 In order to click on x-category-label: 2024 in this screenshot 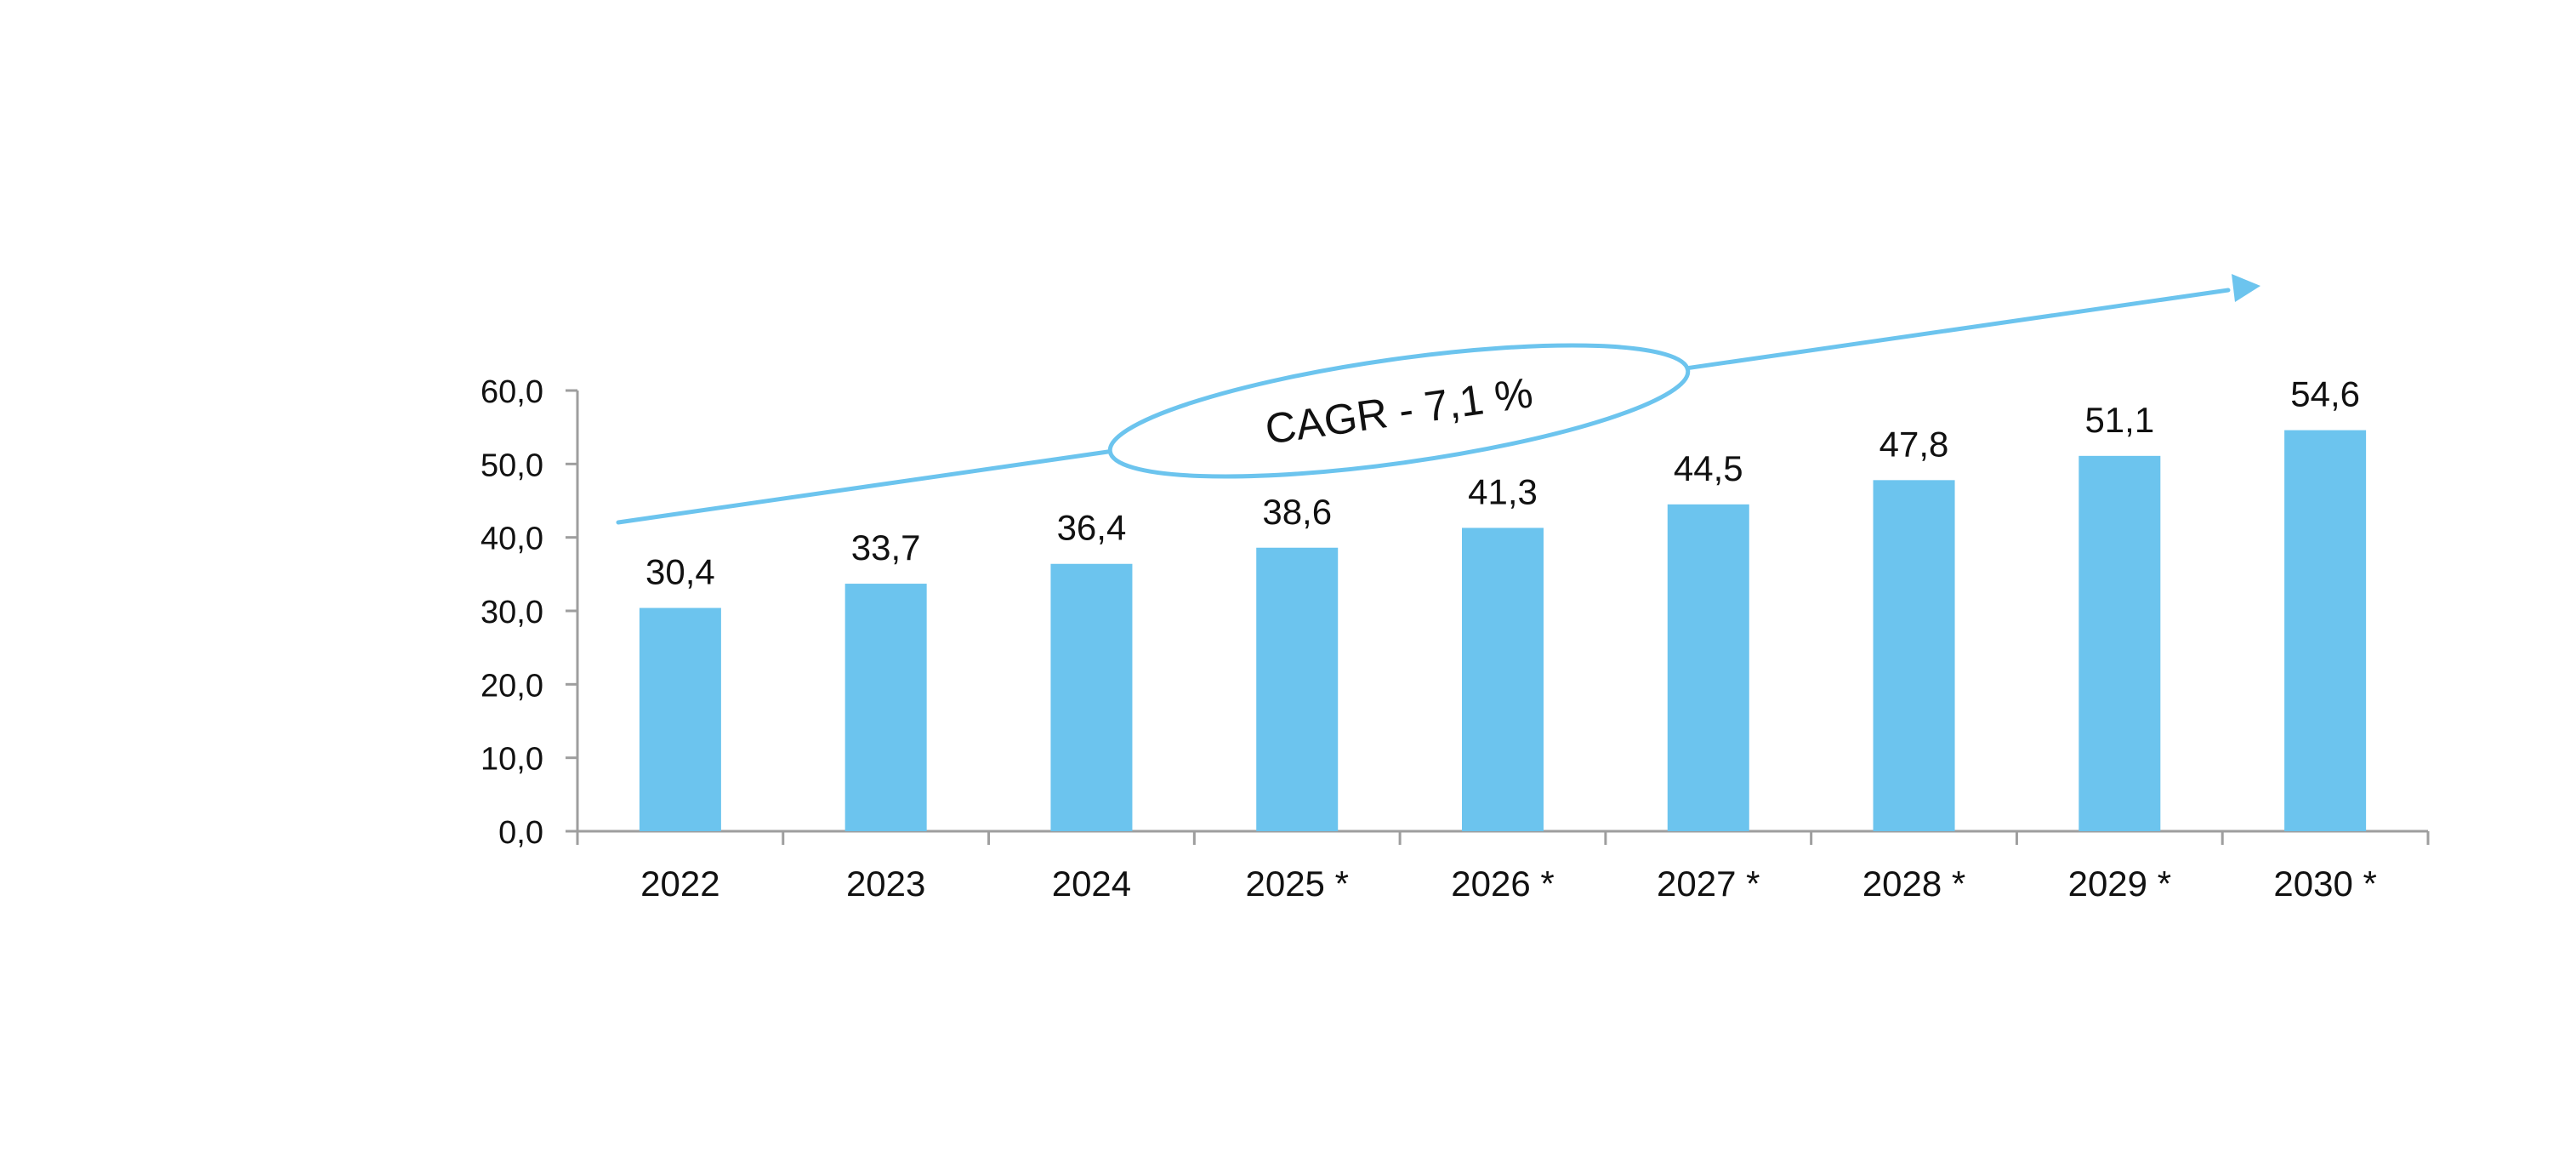, I will do `click(1091, 884)`.